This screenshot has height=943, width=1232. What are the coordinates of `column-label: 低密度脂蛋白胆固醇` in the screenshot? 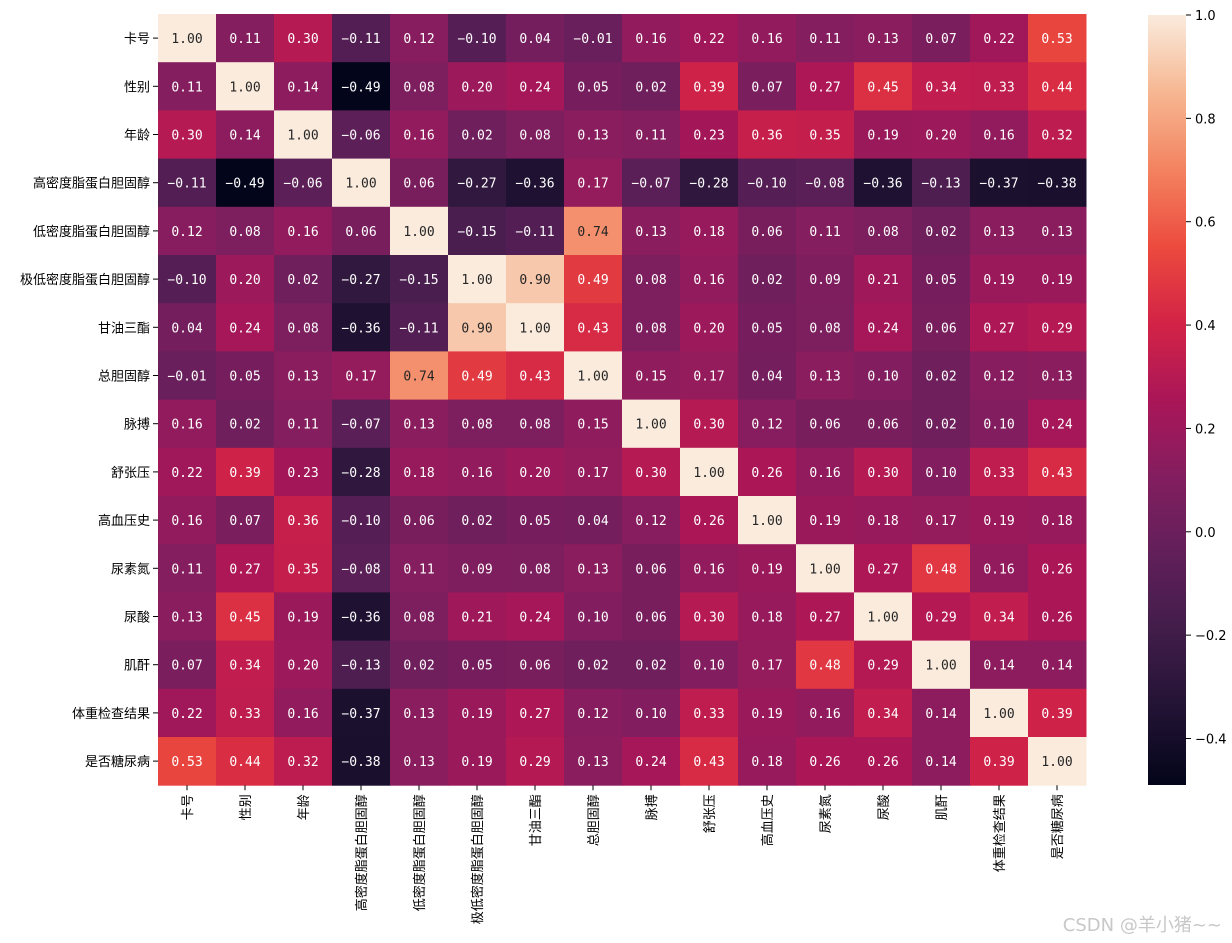 It's located at (420, 852).